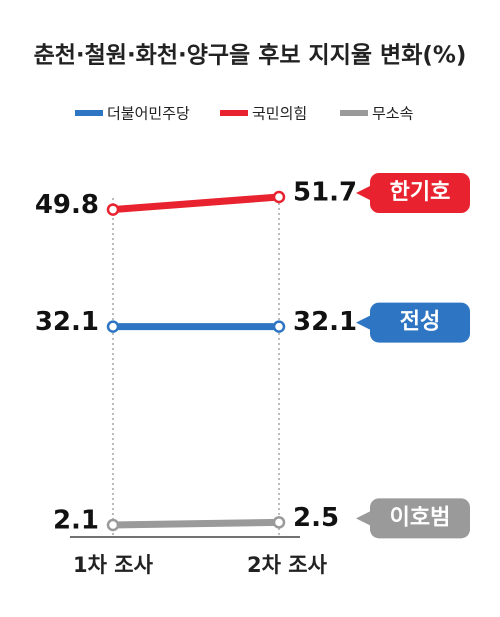  What do you see at coordinates (287, 565) in the screenshot?
I see `x-tick-label: 2차 조사` at bounding box center [287, 565].